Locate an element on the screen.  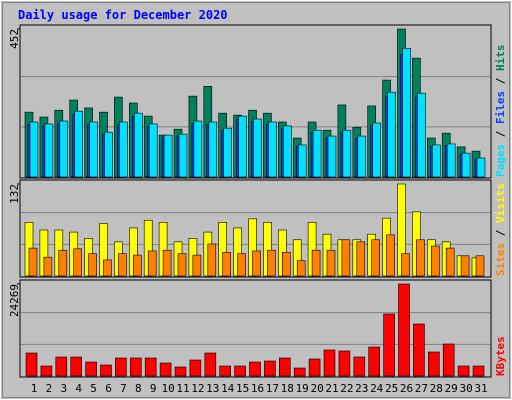
x-tick-label: 11 is located at coordinates (182, 388).